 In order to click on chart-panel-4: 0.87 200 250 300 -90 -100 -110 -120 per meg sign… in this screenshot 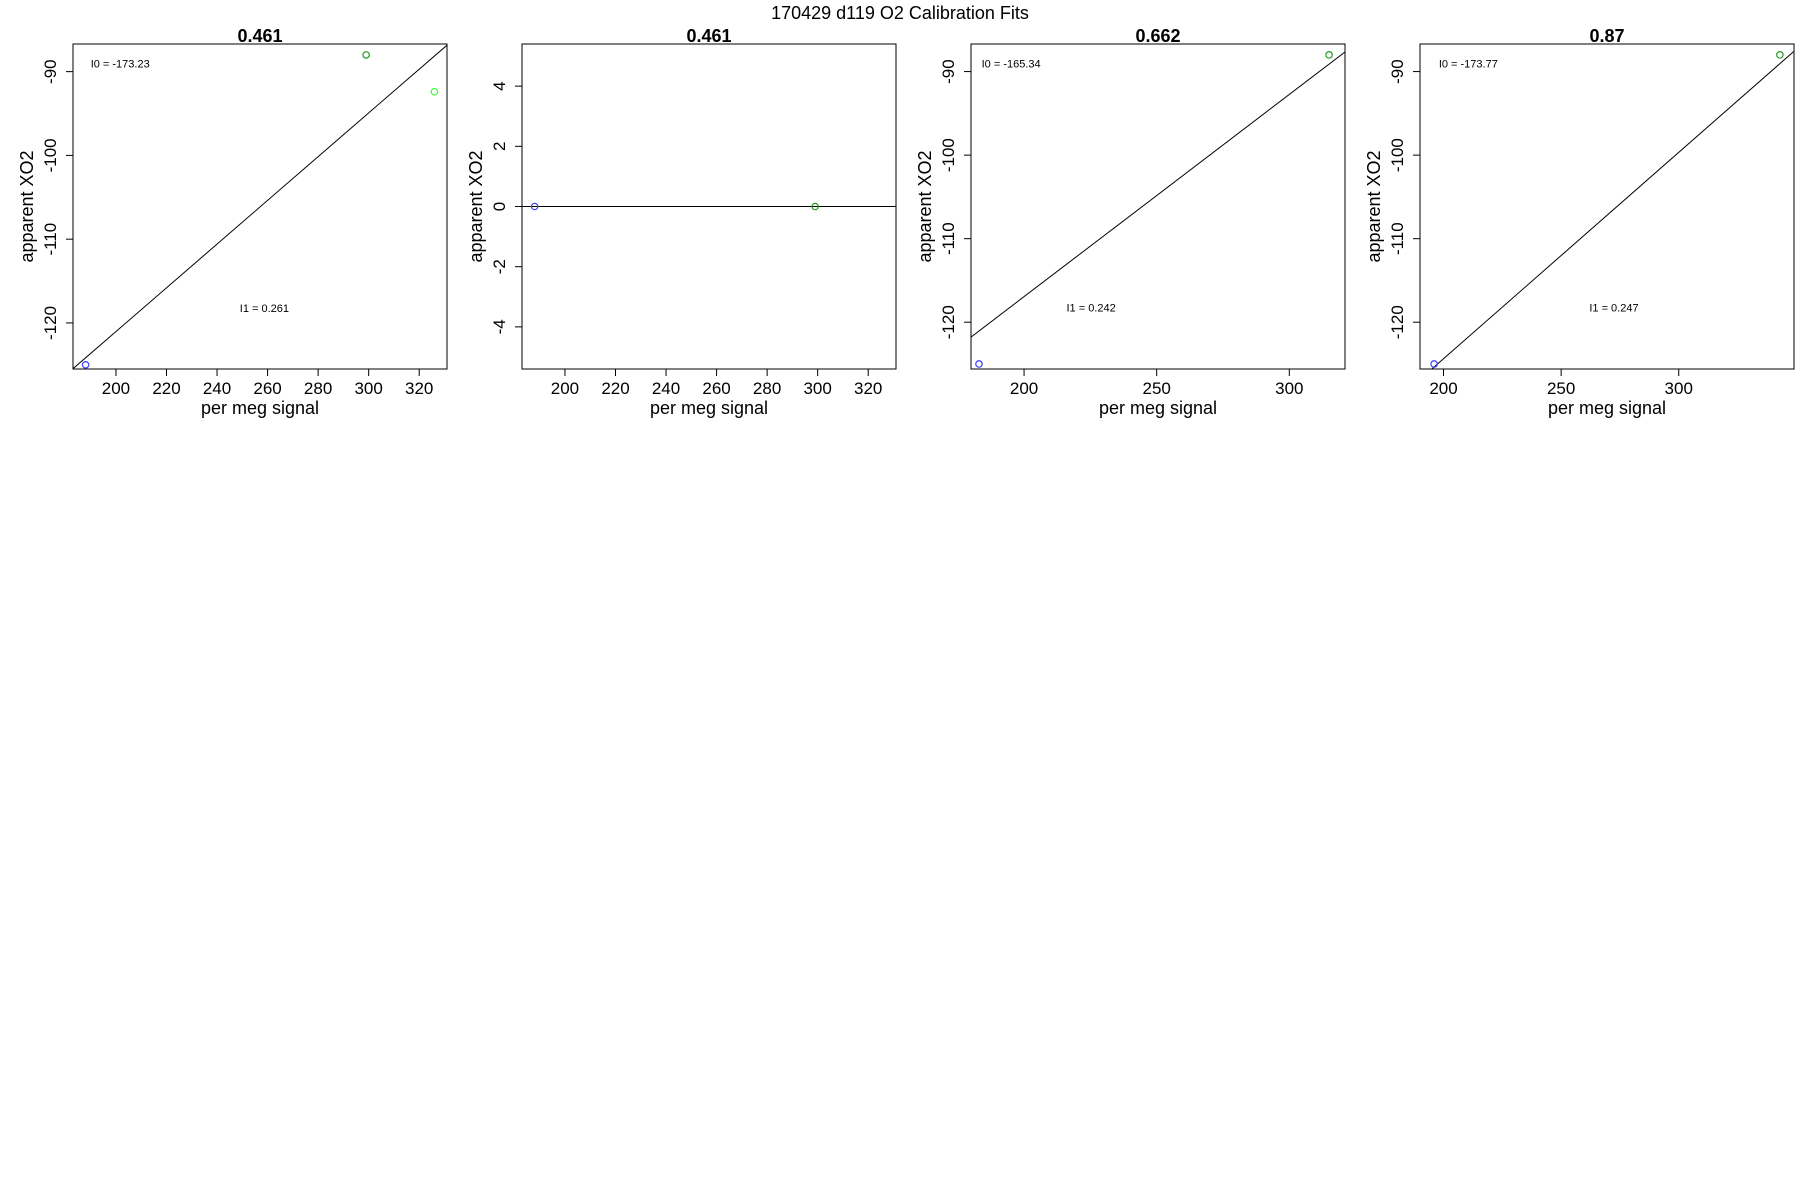, I will do `click(1579, 222)`.